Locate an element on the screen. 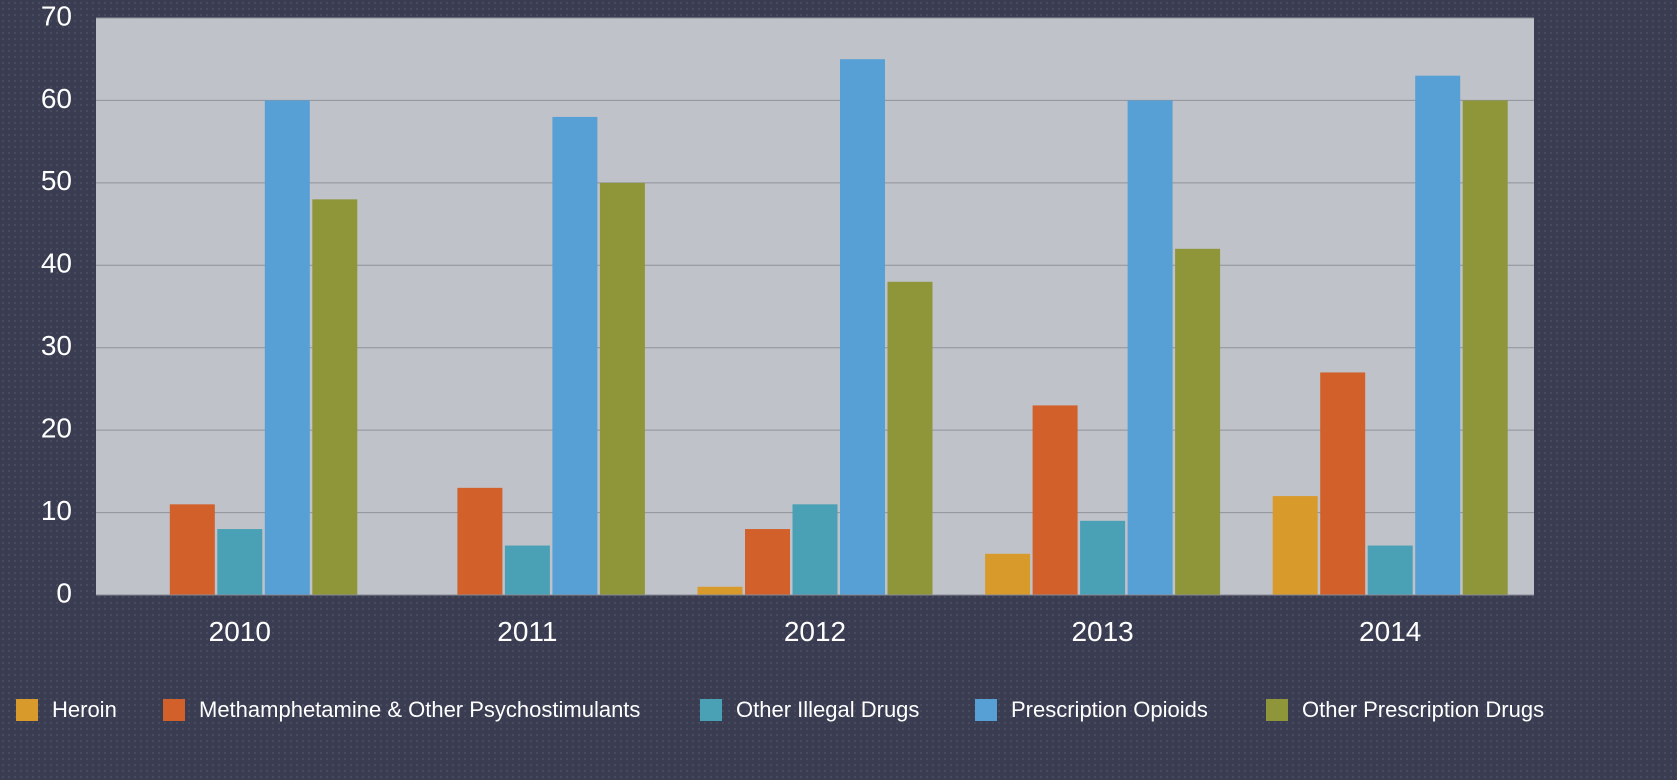  y-tick-label: 0 is located at coordinates (64, 592).